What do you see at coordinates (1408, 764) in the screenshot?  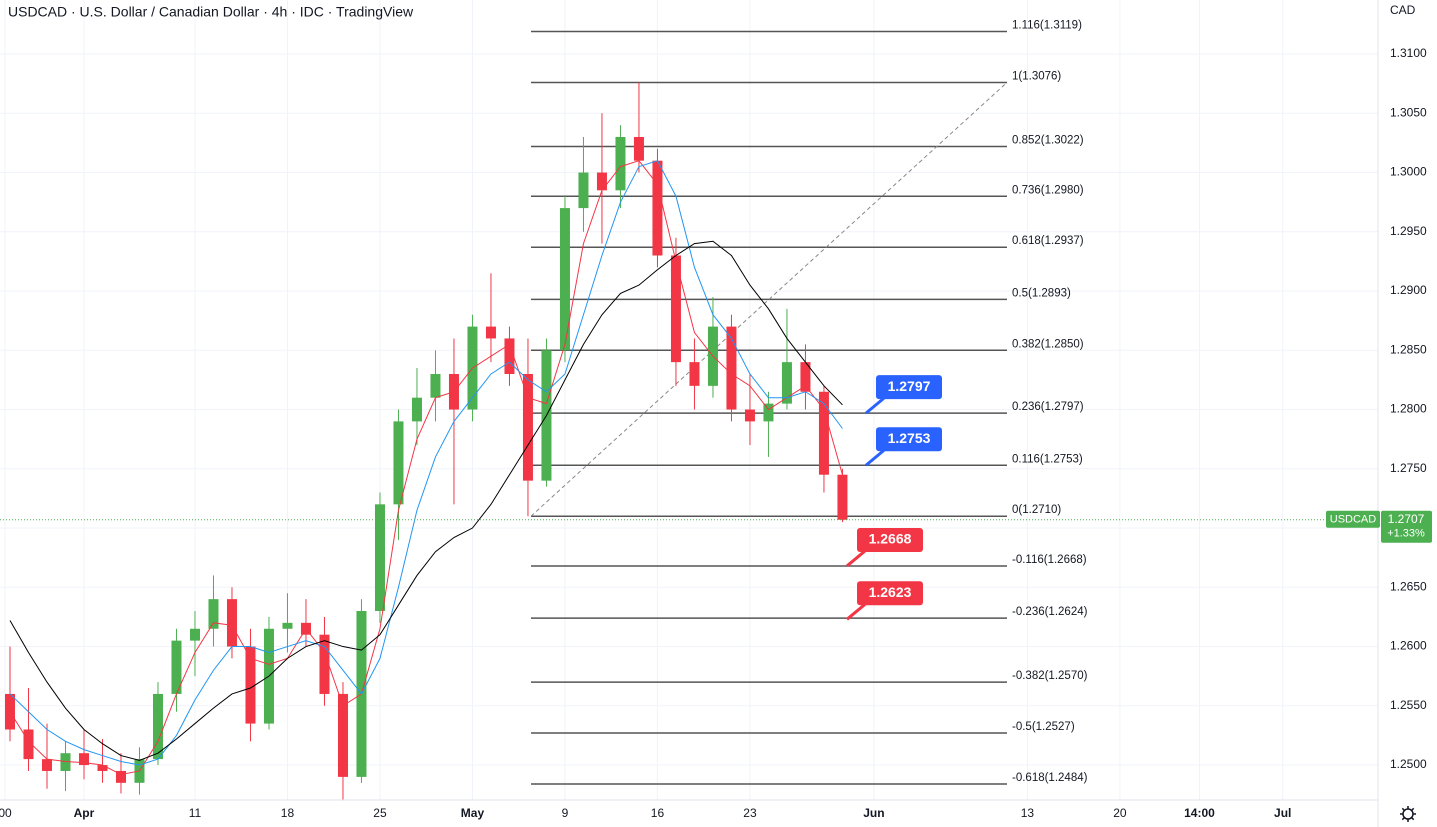 I see `y-tick-label: 1.2500` at bounding box center [1408, 764].